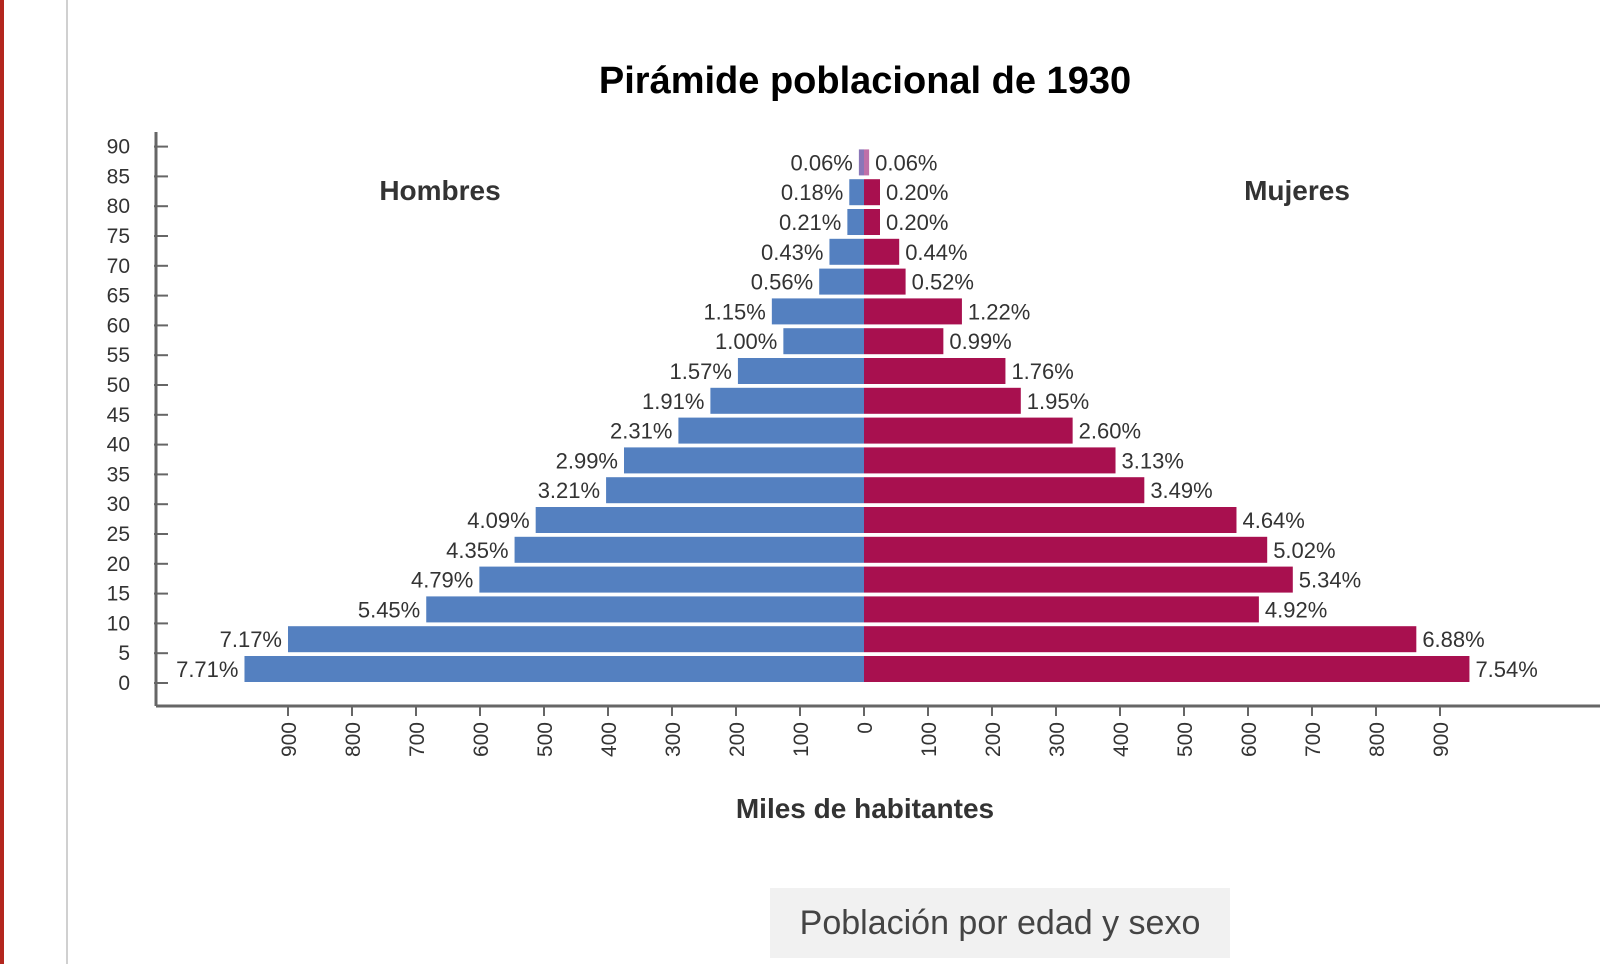  I want to click on y-tick-label: 15, so click(118, 594).